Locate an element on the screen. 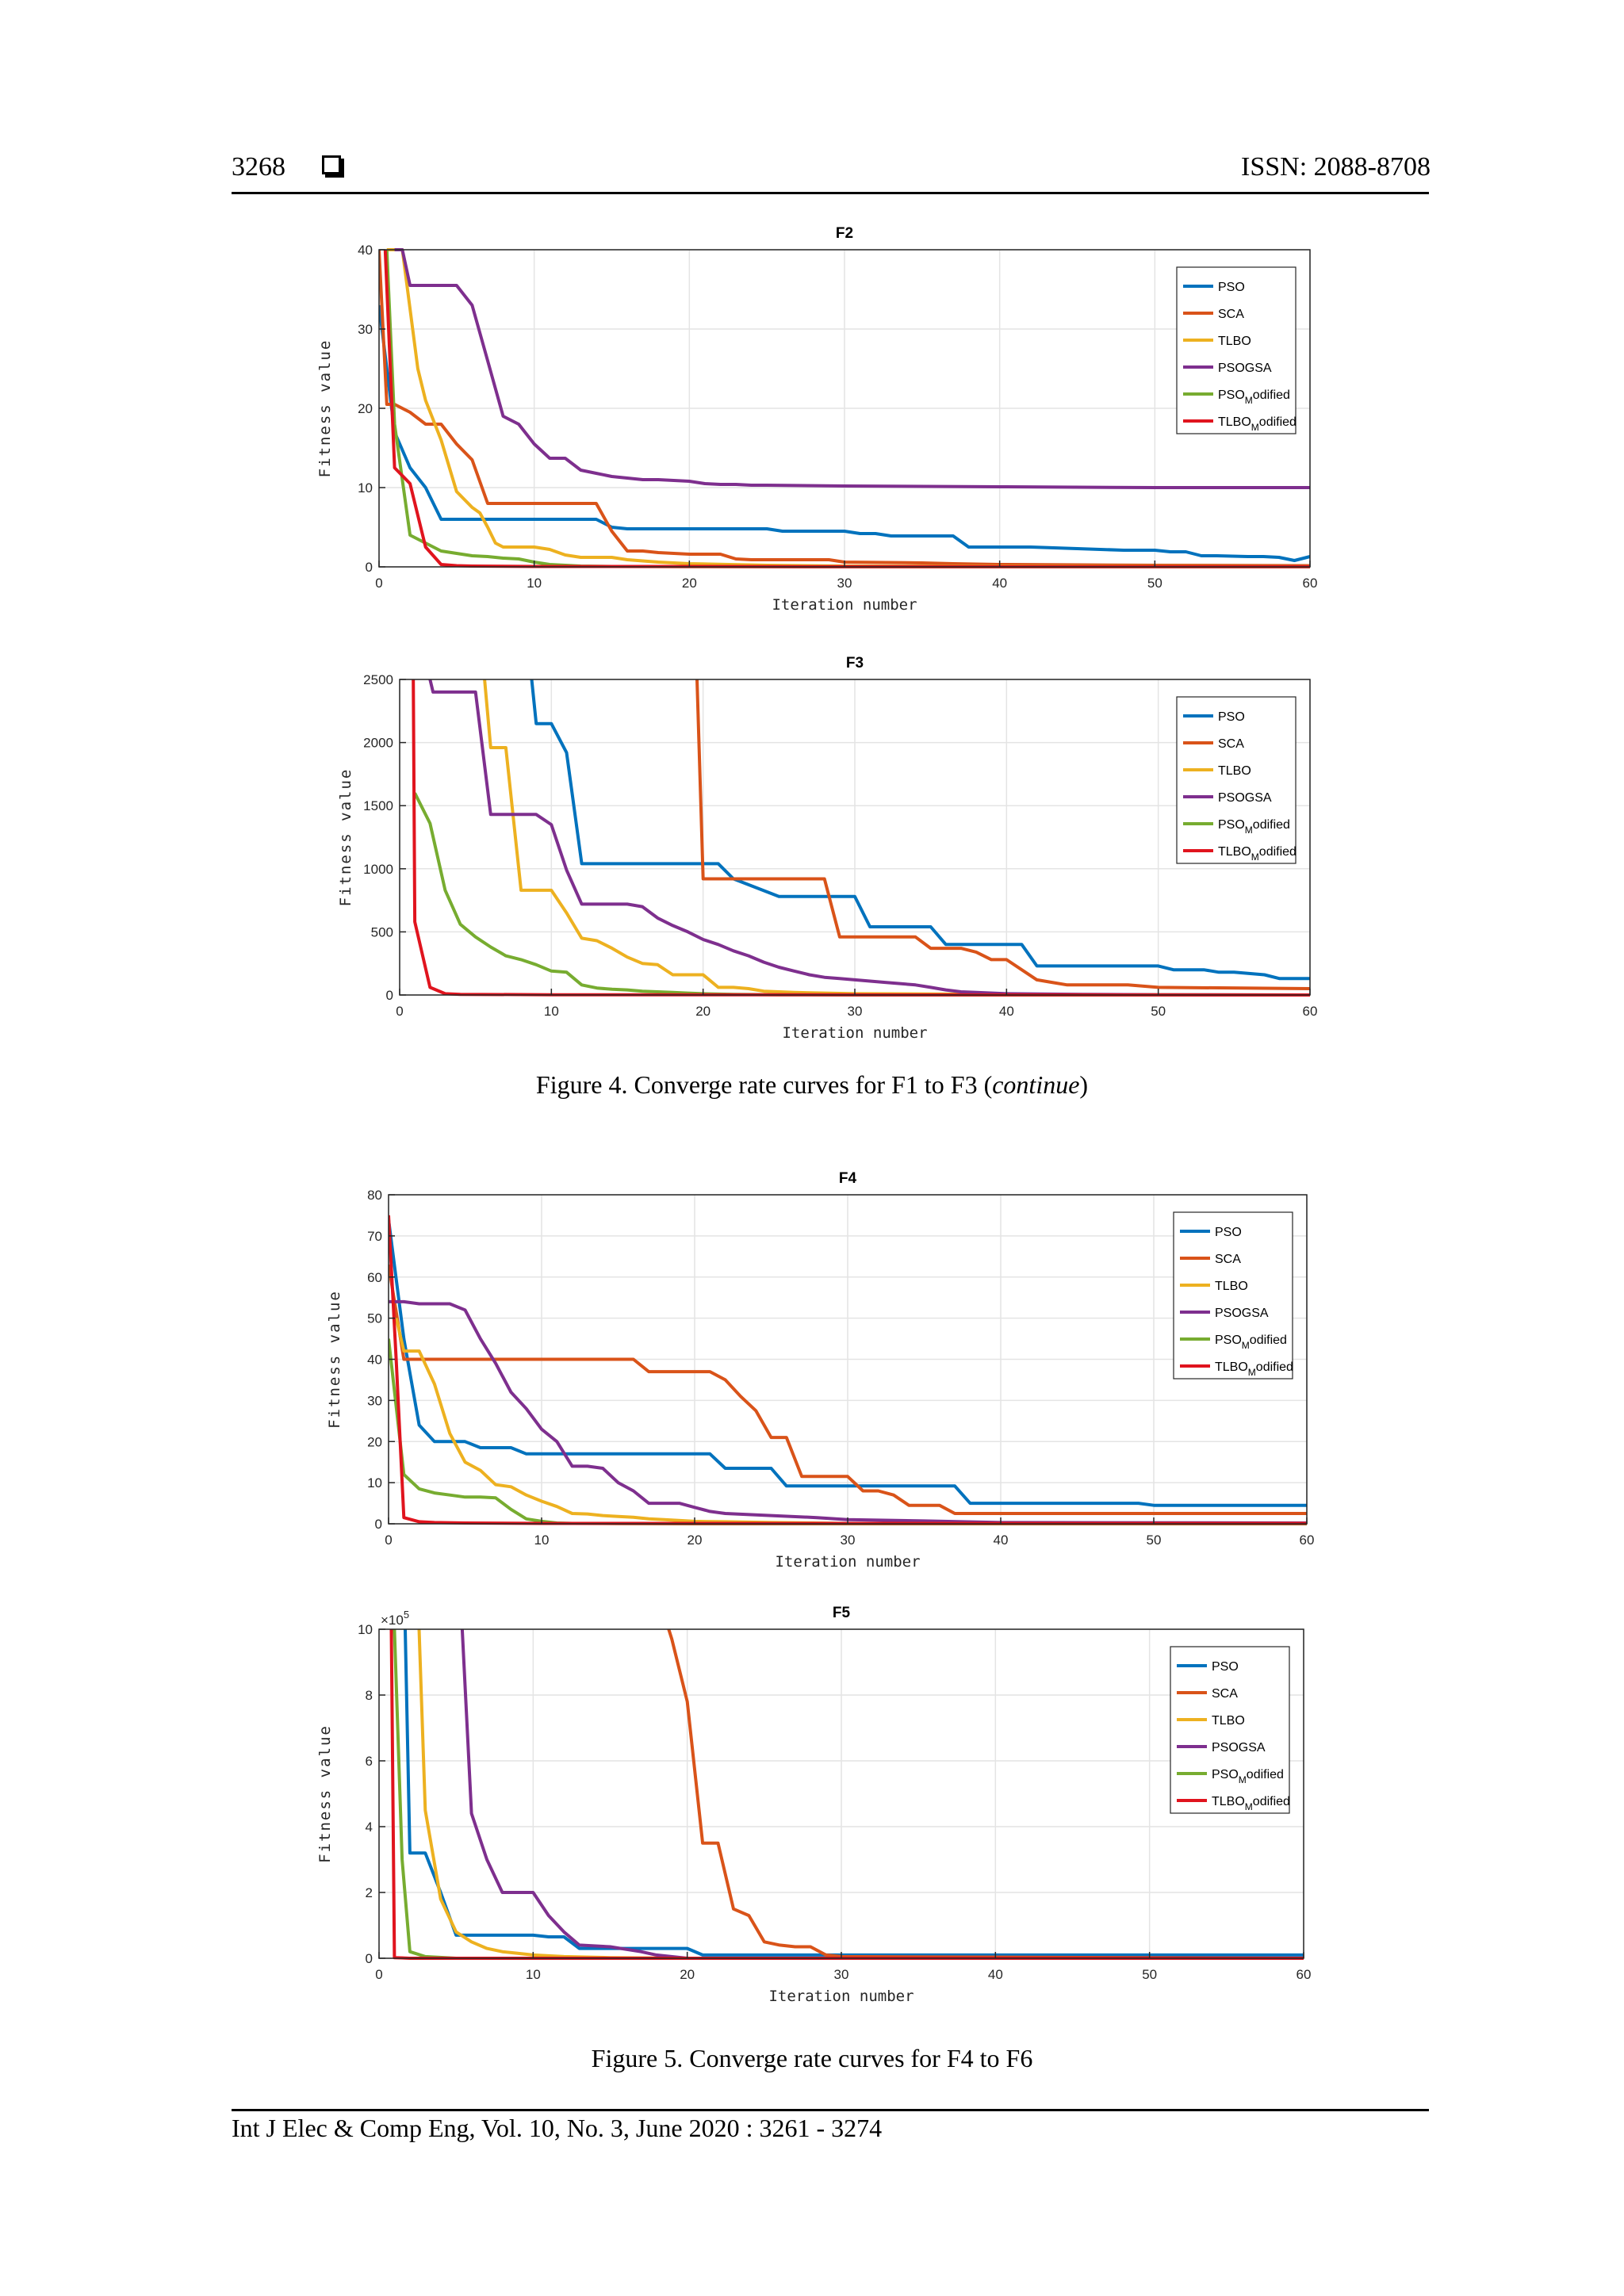  f4-ytick-label-80: 80 is located at coordinates (374, 1195).